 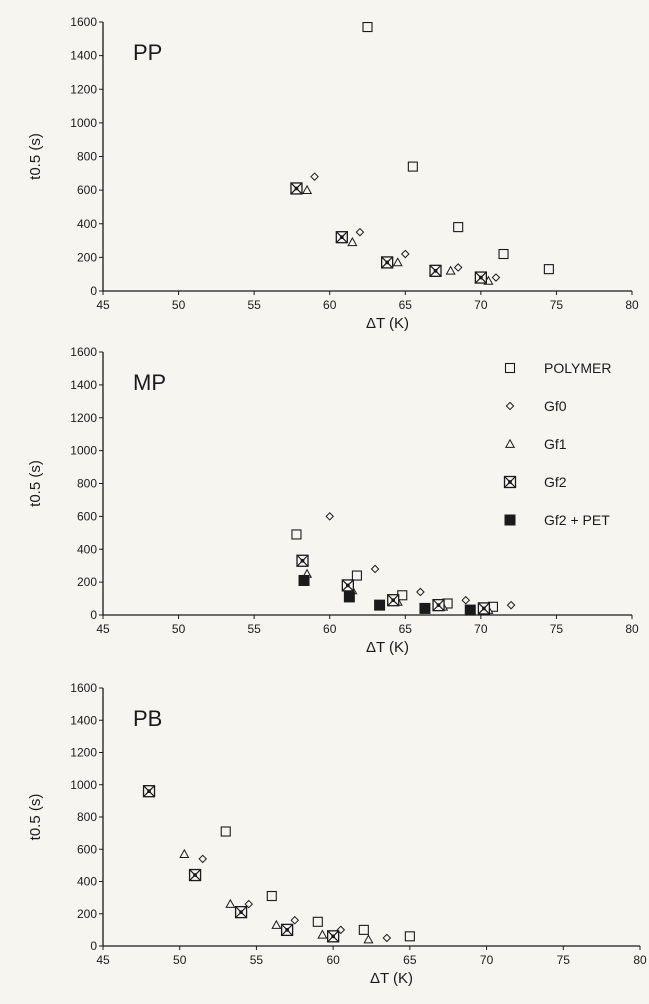 What do you see at coordinates (577, 368) in the screenshot?
I see `legend-entry-label: POLYMER` at bounding box center [577, 368].